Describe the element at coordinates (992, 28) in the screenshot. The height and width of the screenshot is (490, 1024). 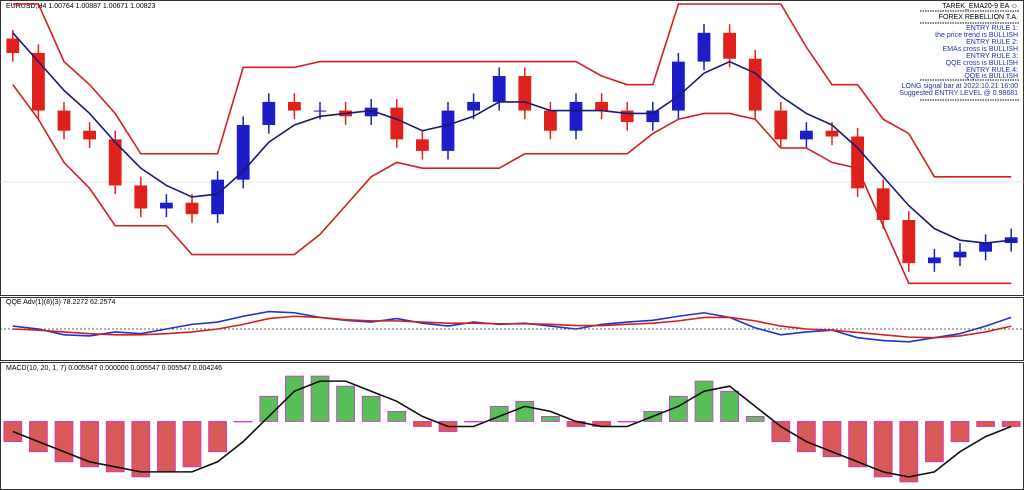
I see `panel-line: ENTRY RULE 1:` at that location.